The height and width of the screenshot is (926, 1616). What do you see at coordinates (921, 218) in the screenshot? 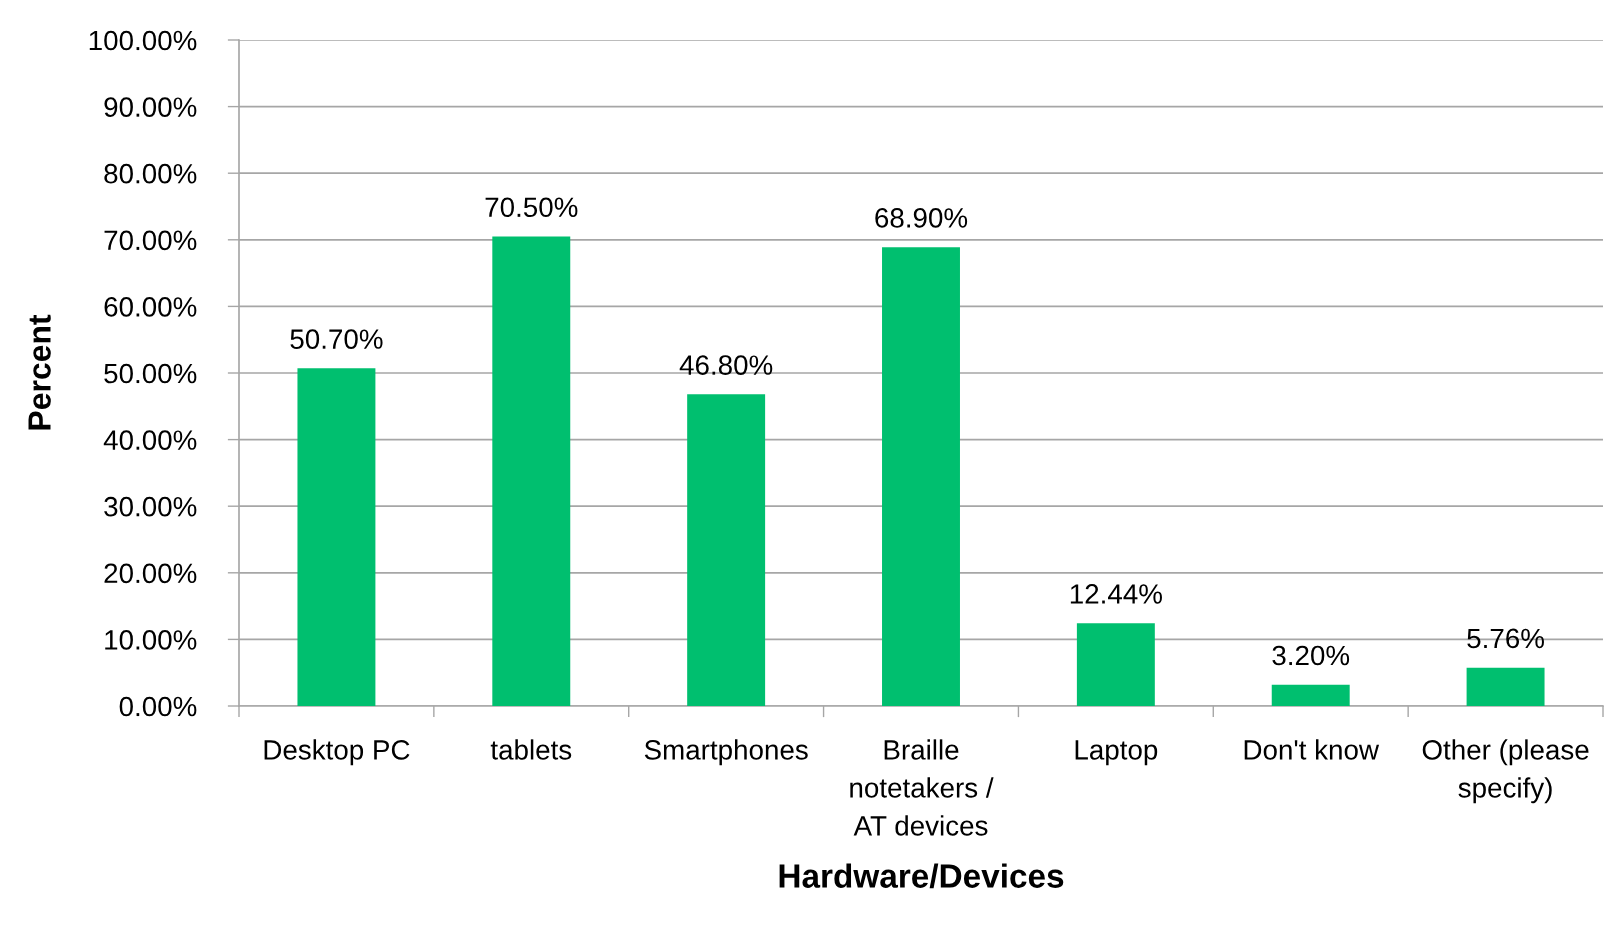
I see `data-label: 68.90%` at bounding box center [921, 218].